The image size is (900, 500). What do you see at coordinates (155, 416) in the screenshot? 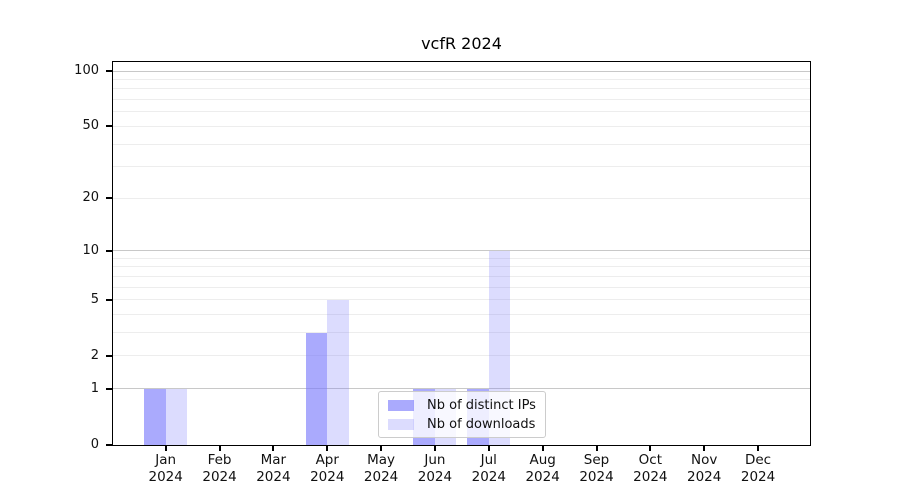
I see `bar-distinct-ips-jan` at bounding box center [155, 416].